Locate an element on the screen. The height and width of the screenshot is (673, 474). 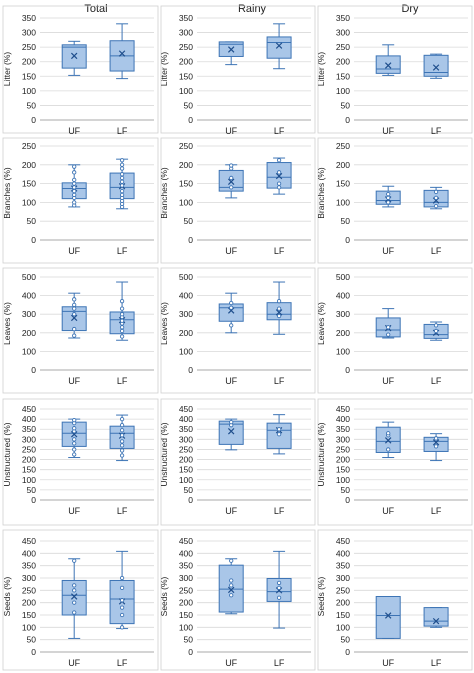
column-titles: Total Rainy Dry is located at coordinates (251, 9).